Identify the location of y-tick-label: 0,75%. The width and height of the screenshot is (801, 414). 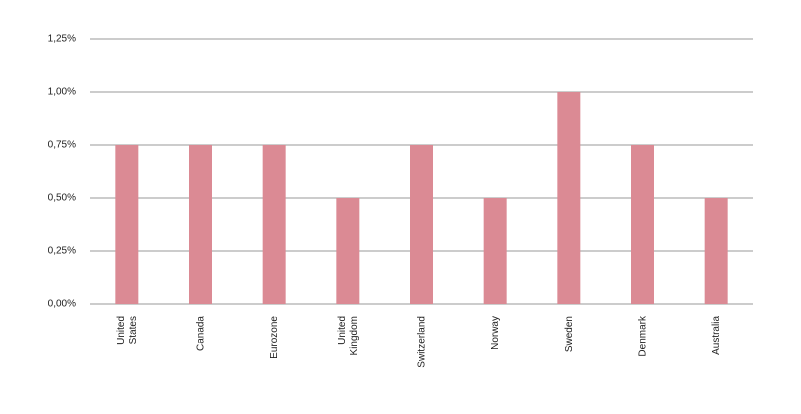
(62, 145).